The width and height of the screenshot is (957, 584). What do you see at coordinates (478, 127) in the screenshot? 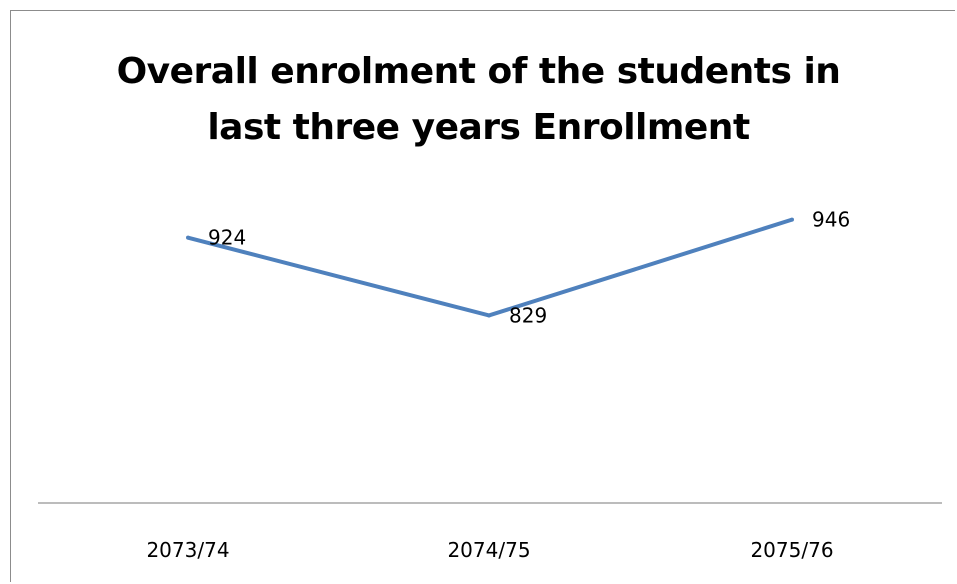
I see `chart-title-line-2: last three years Enrollment` at bounding box center [478, 127].